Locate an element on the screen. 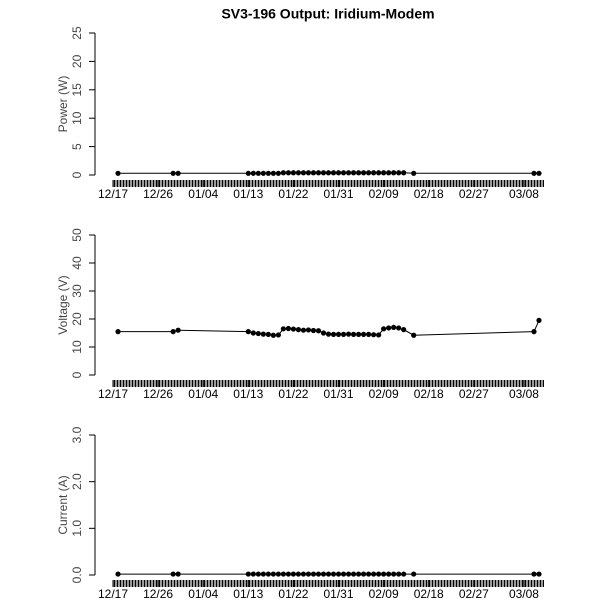 The height and width of the screenshot is (600, 600). y-tick-label: 5 is located at coordinates (77, 146).